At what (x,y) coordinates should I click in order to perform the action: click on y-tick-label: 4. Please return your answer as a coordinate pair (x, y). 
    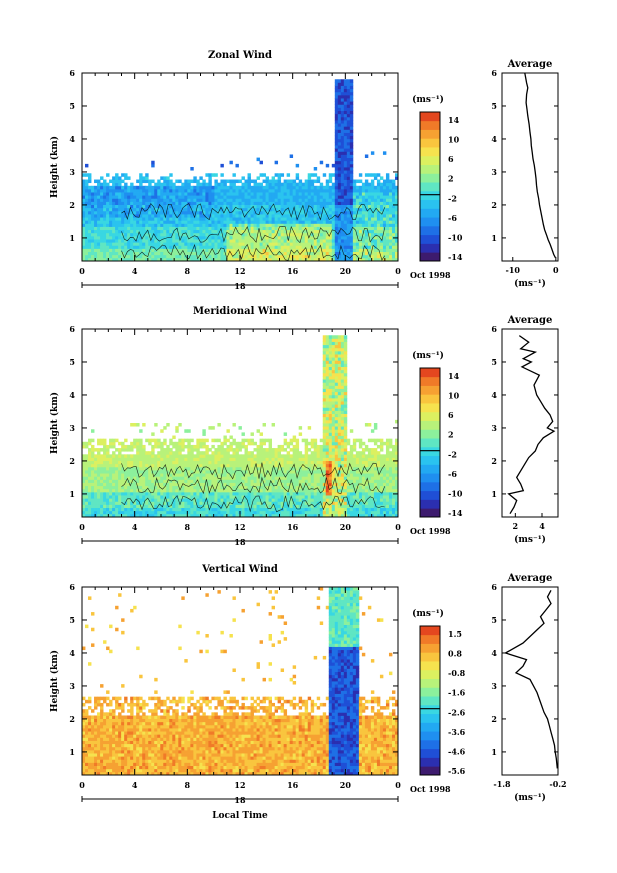
    Looking at the image, I should click on (72, 139).